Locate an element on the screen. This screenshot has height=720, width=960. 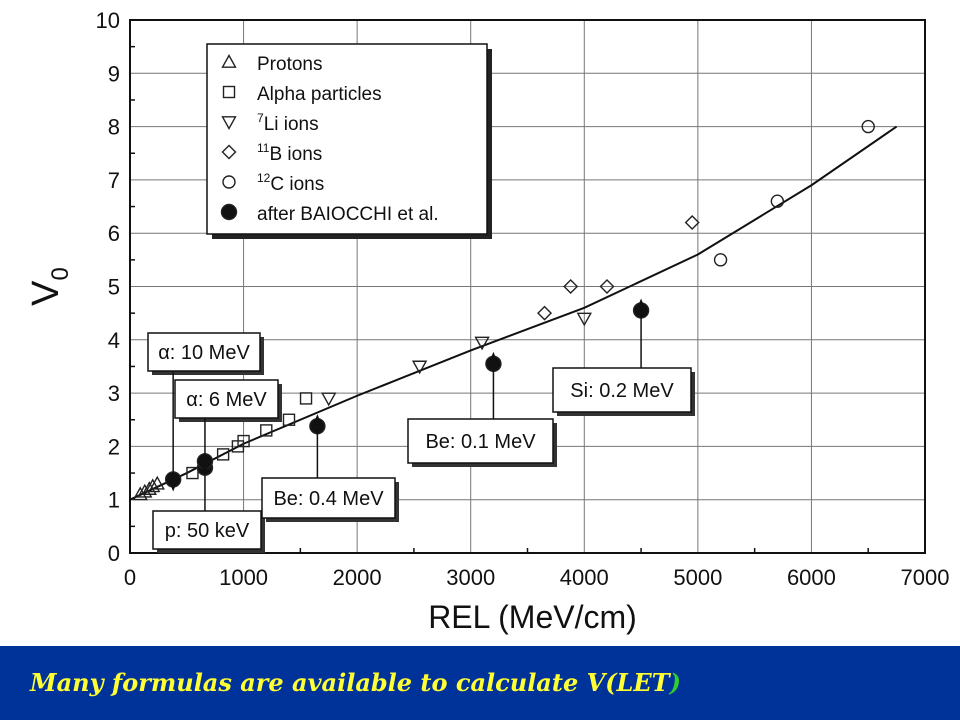
y-axis-label-text: V0 is located at coordinates (49, 286).